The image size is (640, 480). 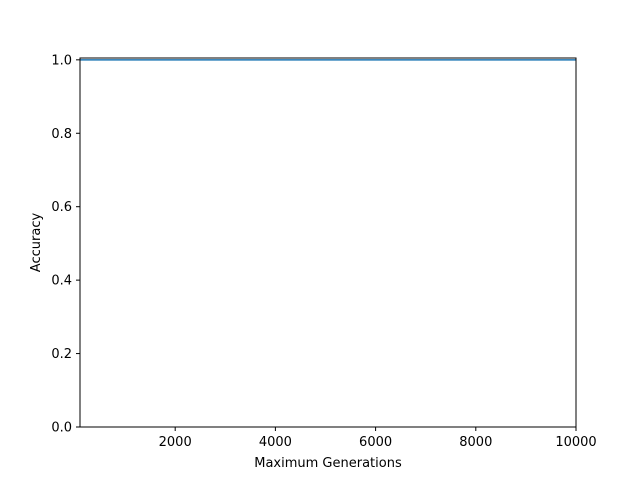 I want to click on x-axis: 2000 4000 6000 8000 10000, so click(x=378, y=438).